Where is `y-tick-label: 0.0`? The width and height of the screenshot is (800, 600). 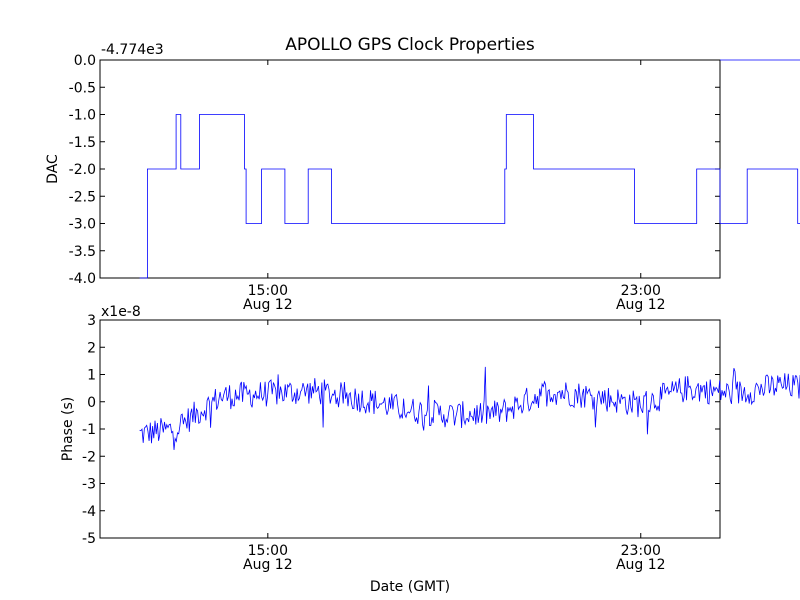
y-tick-label: 0.0 is located at coordinates (85, 61).